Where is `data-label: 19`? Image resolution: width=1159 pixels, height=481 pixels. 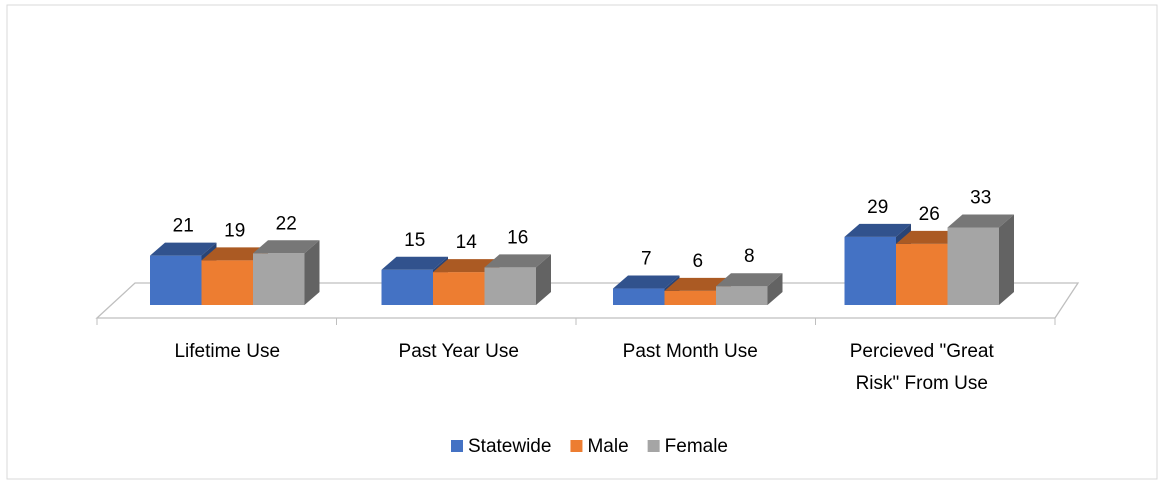 data-label: 19 is located at coordinates (234, 230).